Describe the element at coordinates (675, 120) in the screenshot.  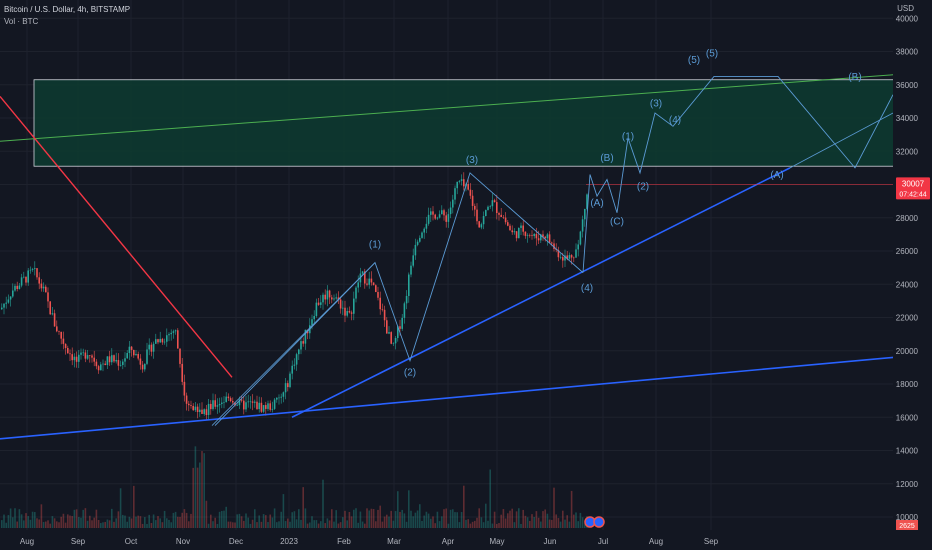
I see `wave-label: (4)` at that location.